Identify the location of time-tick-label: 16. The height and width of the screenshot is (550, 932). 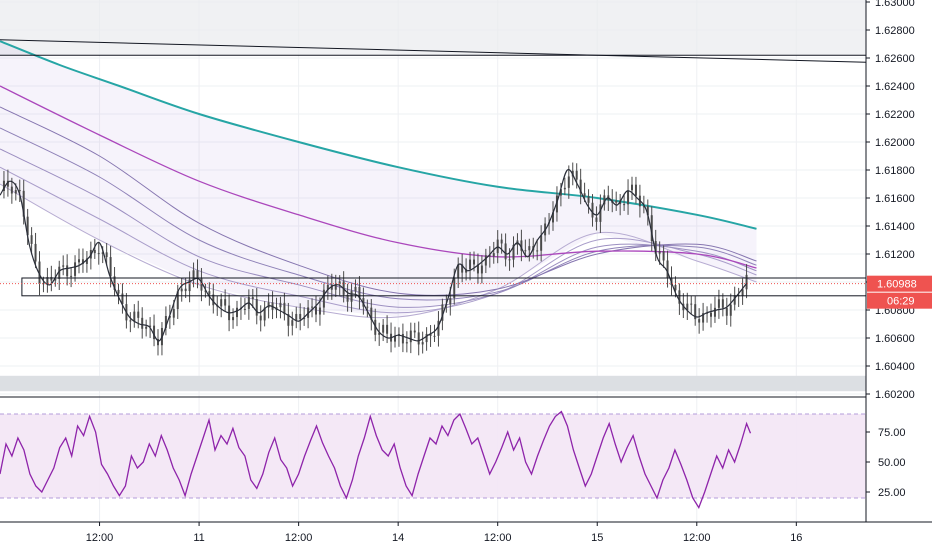
(796, 538).